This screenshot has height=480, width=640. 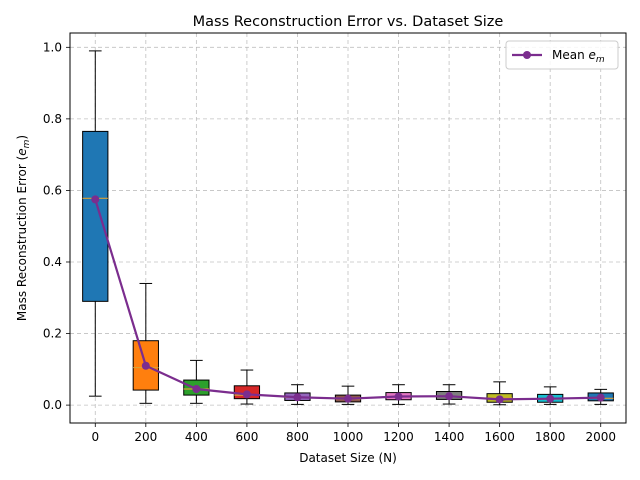 I want to click on x-tick-label: 0, so click(x=95, y=437).